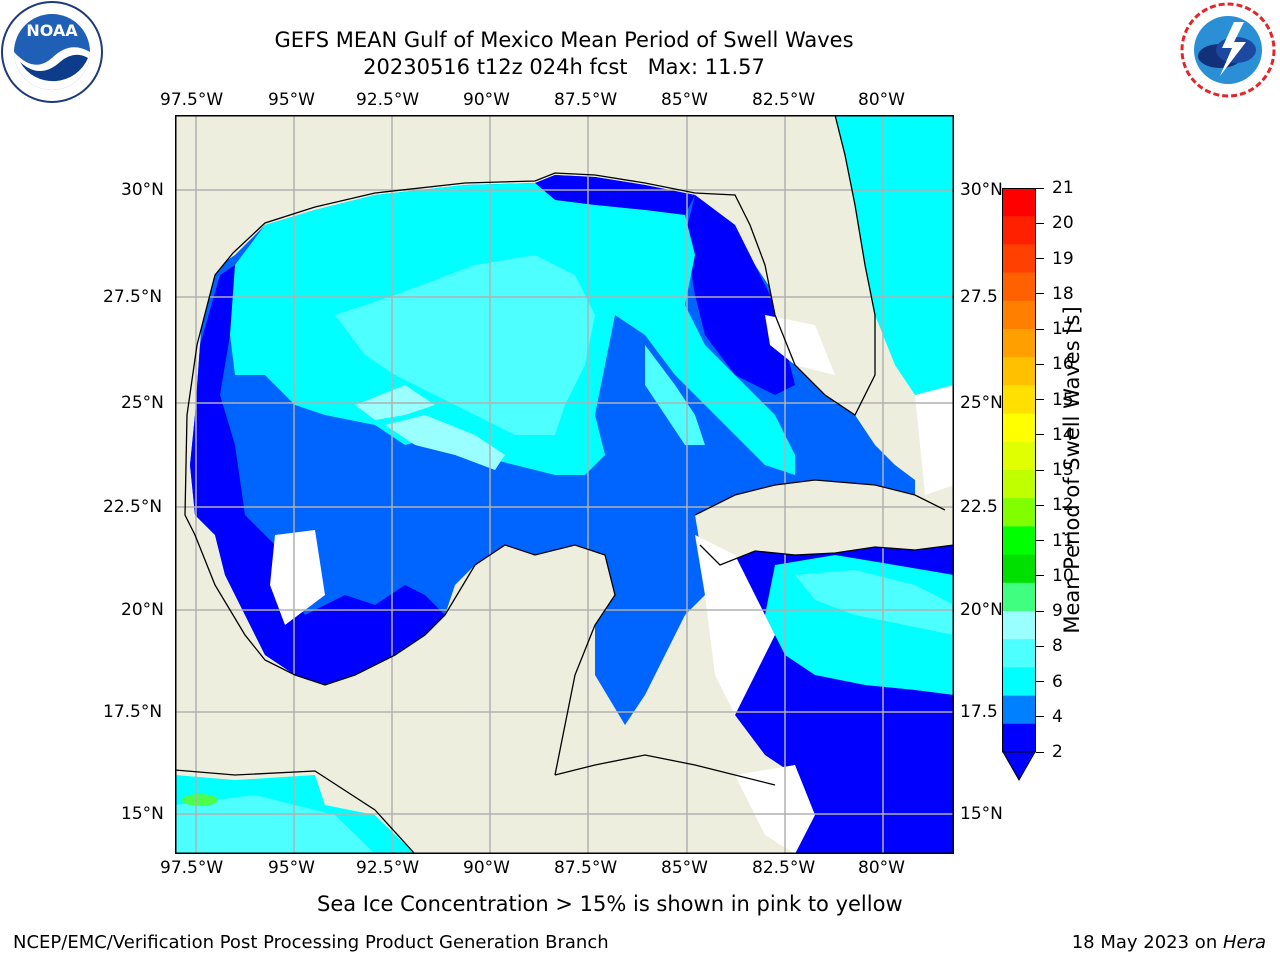 Image resolution: width=1280 pixels, height=960 pixels. I want to click on colorbar-tick-label: 10, so click(1063, 575).